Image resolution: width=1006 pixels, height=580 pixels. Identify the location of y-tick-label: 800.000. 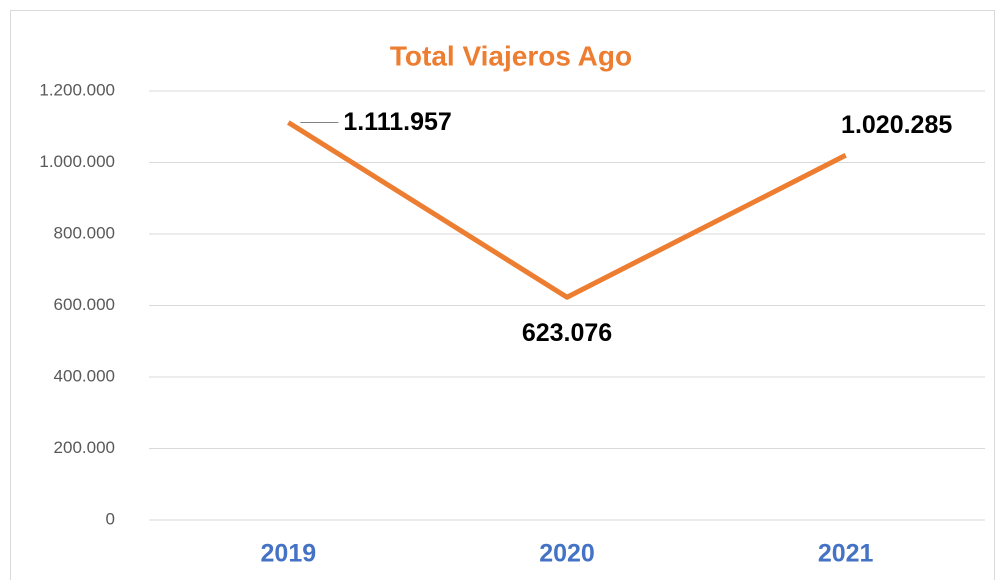
(84, 232).